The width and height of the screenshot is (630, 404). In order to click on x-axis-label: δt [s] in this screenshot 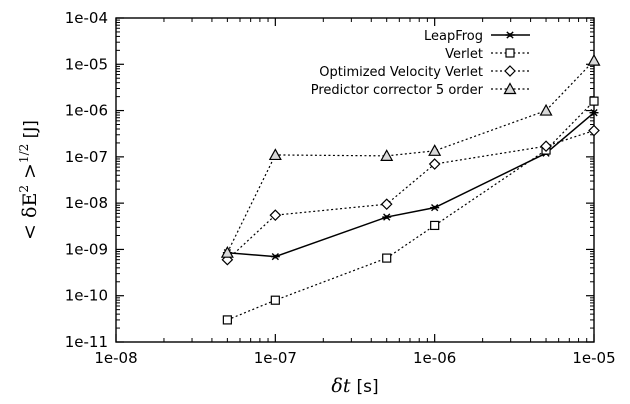, I will do `click(354, 386)`.